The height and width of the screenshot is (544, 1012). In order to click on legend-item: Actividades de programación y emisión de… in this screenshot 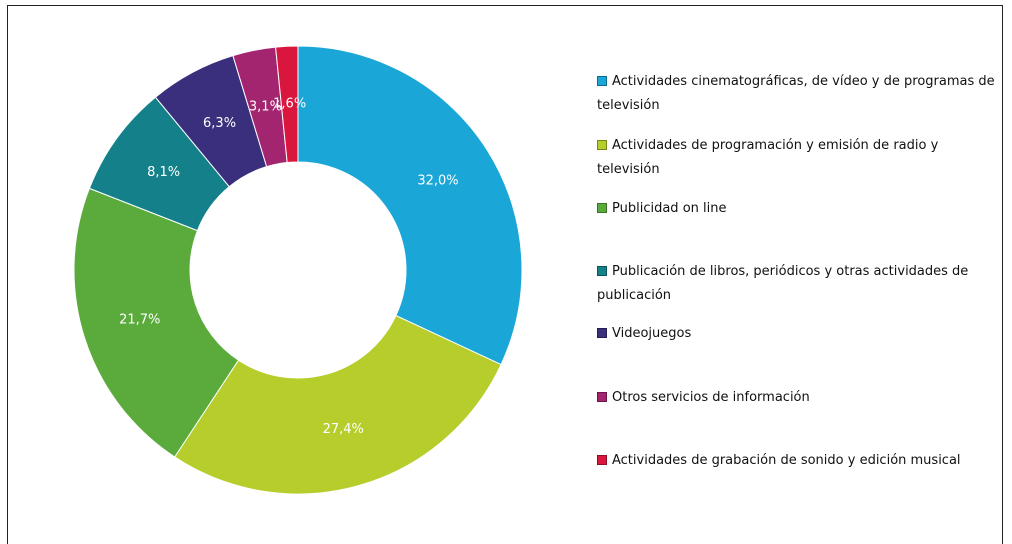, I will do `click(799, 158)`.